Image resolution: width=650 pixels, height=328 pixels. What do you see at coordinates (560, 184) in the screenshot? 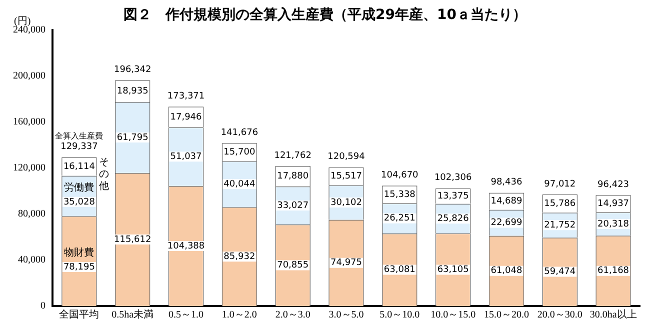
I see `total-label: 97,012` at bounding box center [560, 184].